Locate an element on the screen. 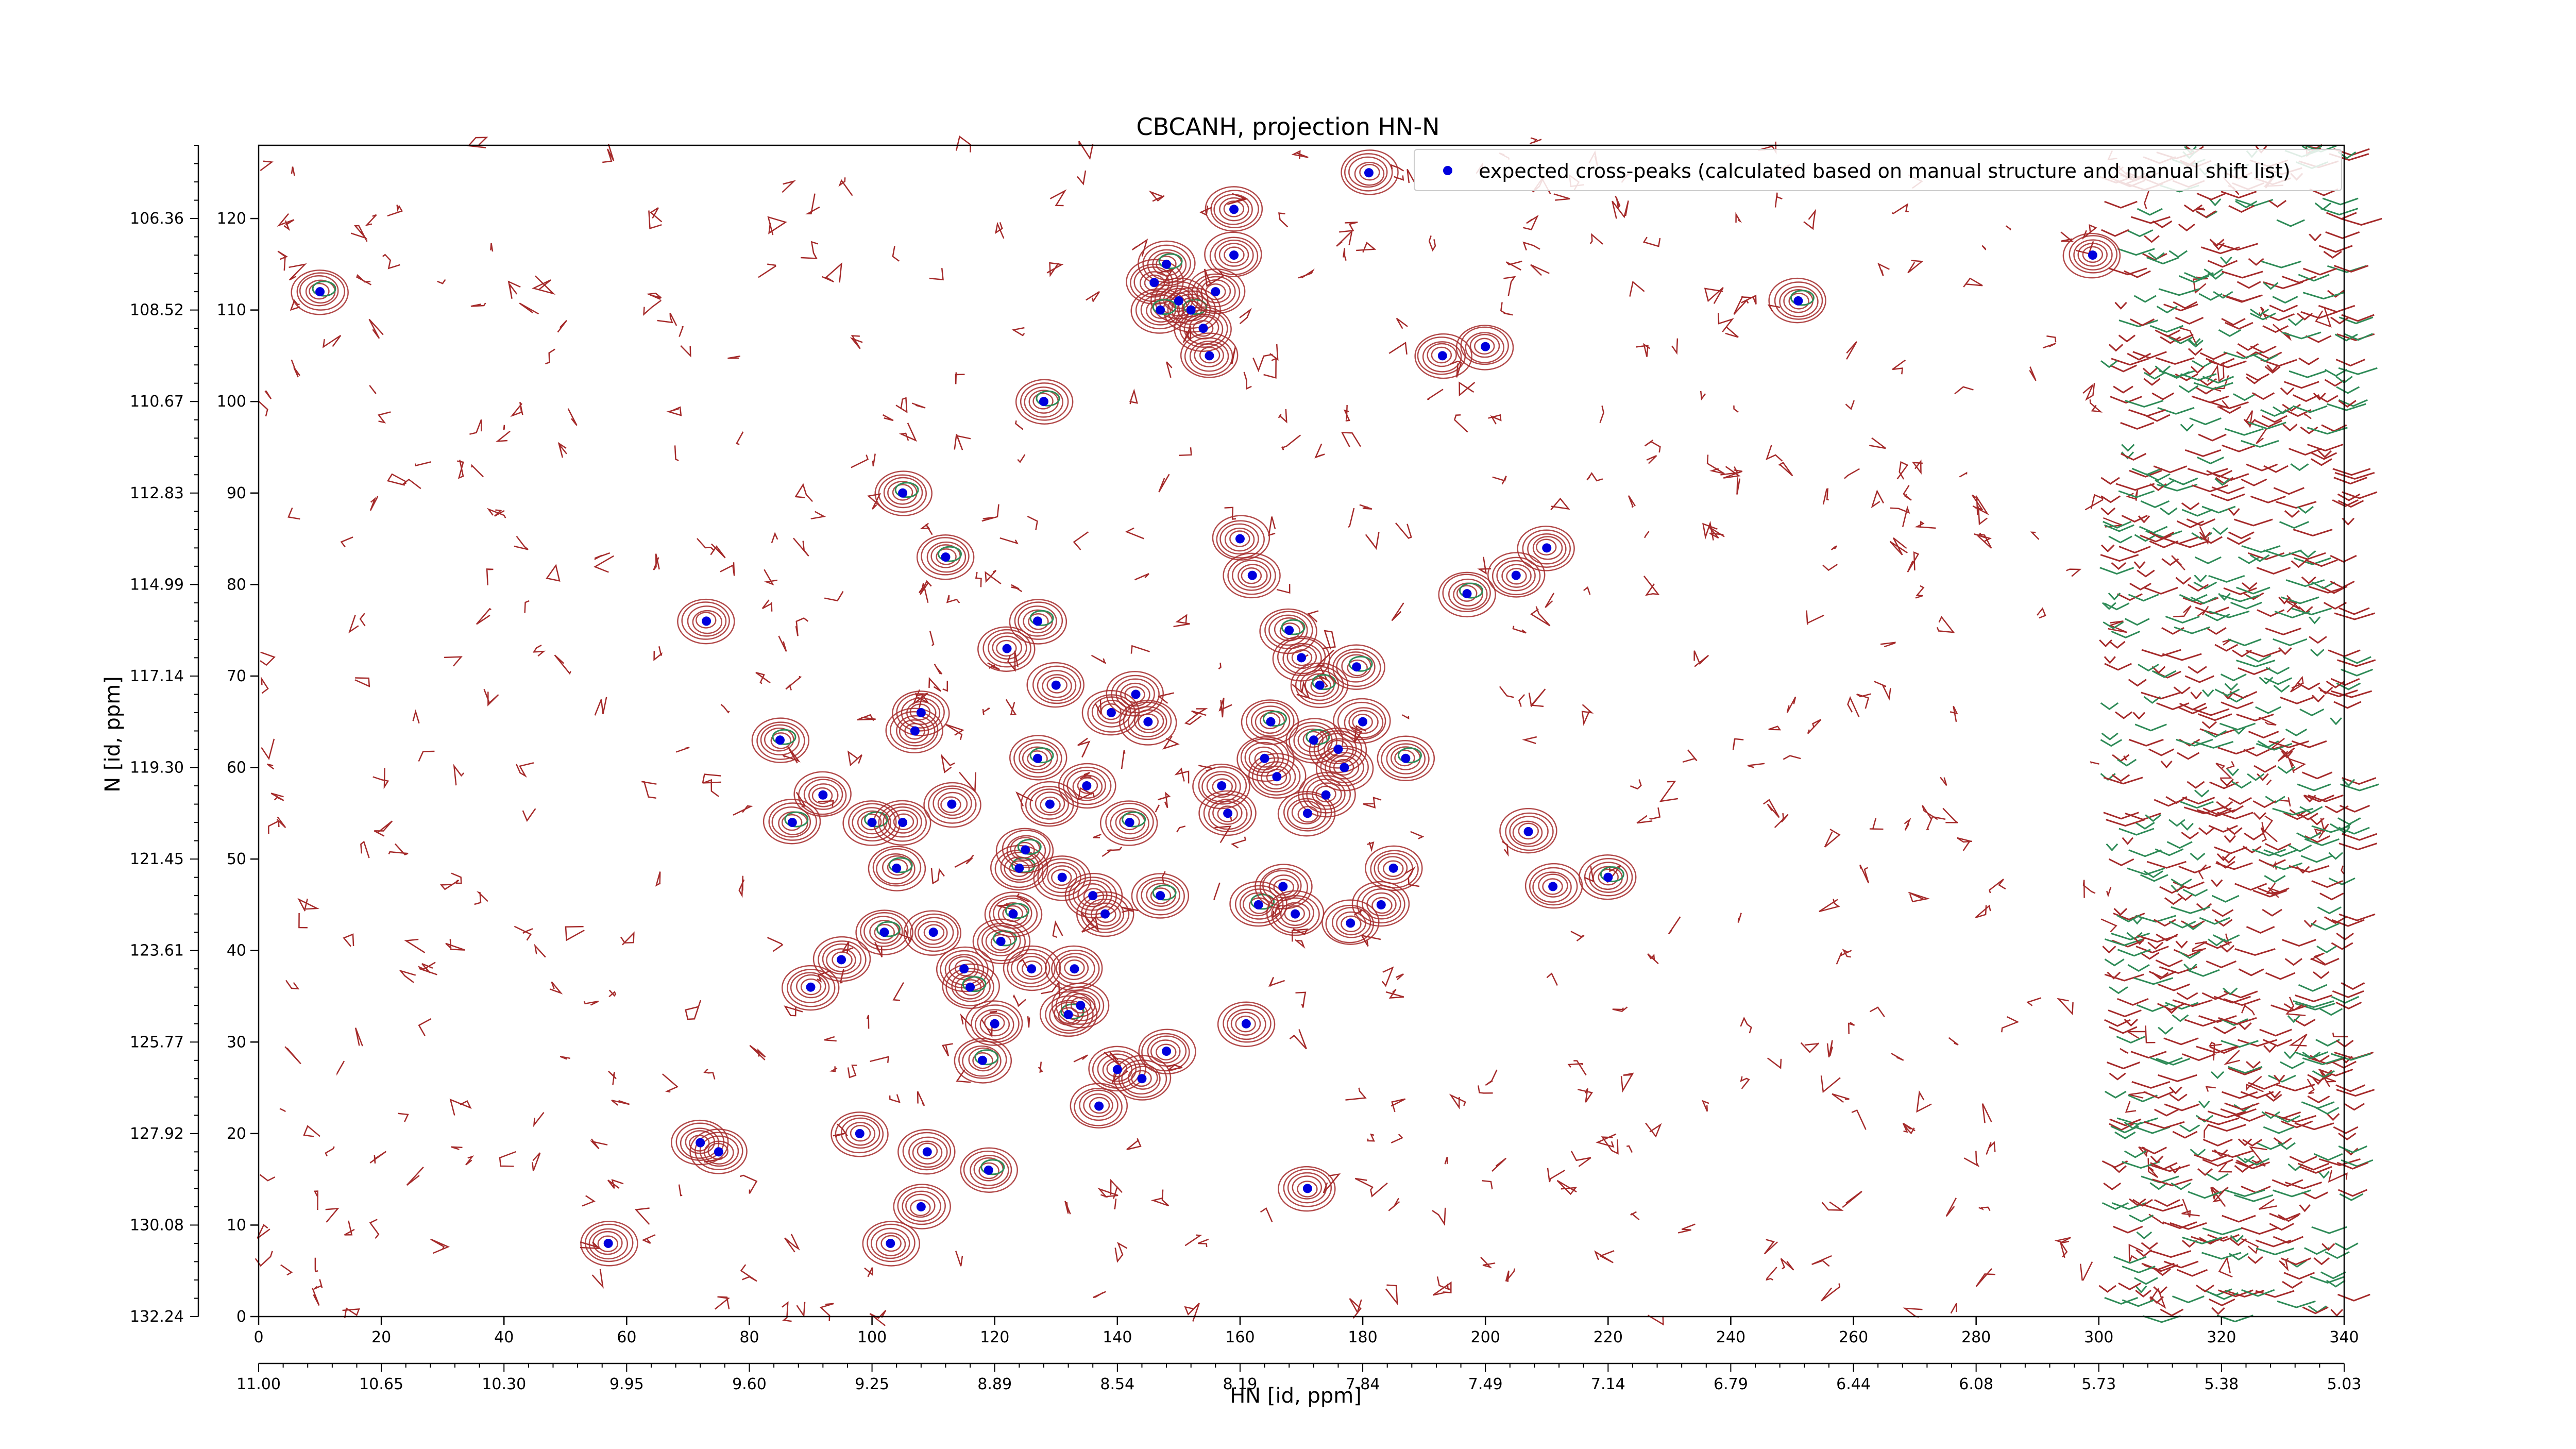 Image resolution: width=2576 pixels, height=1449 pixels. x-index-tick-label: 240 is located at coordinates (1730, 1337).